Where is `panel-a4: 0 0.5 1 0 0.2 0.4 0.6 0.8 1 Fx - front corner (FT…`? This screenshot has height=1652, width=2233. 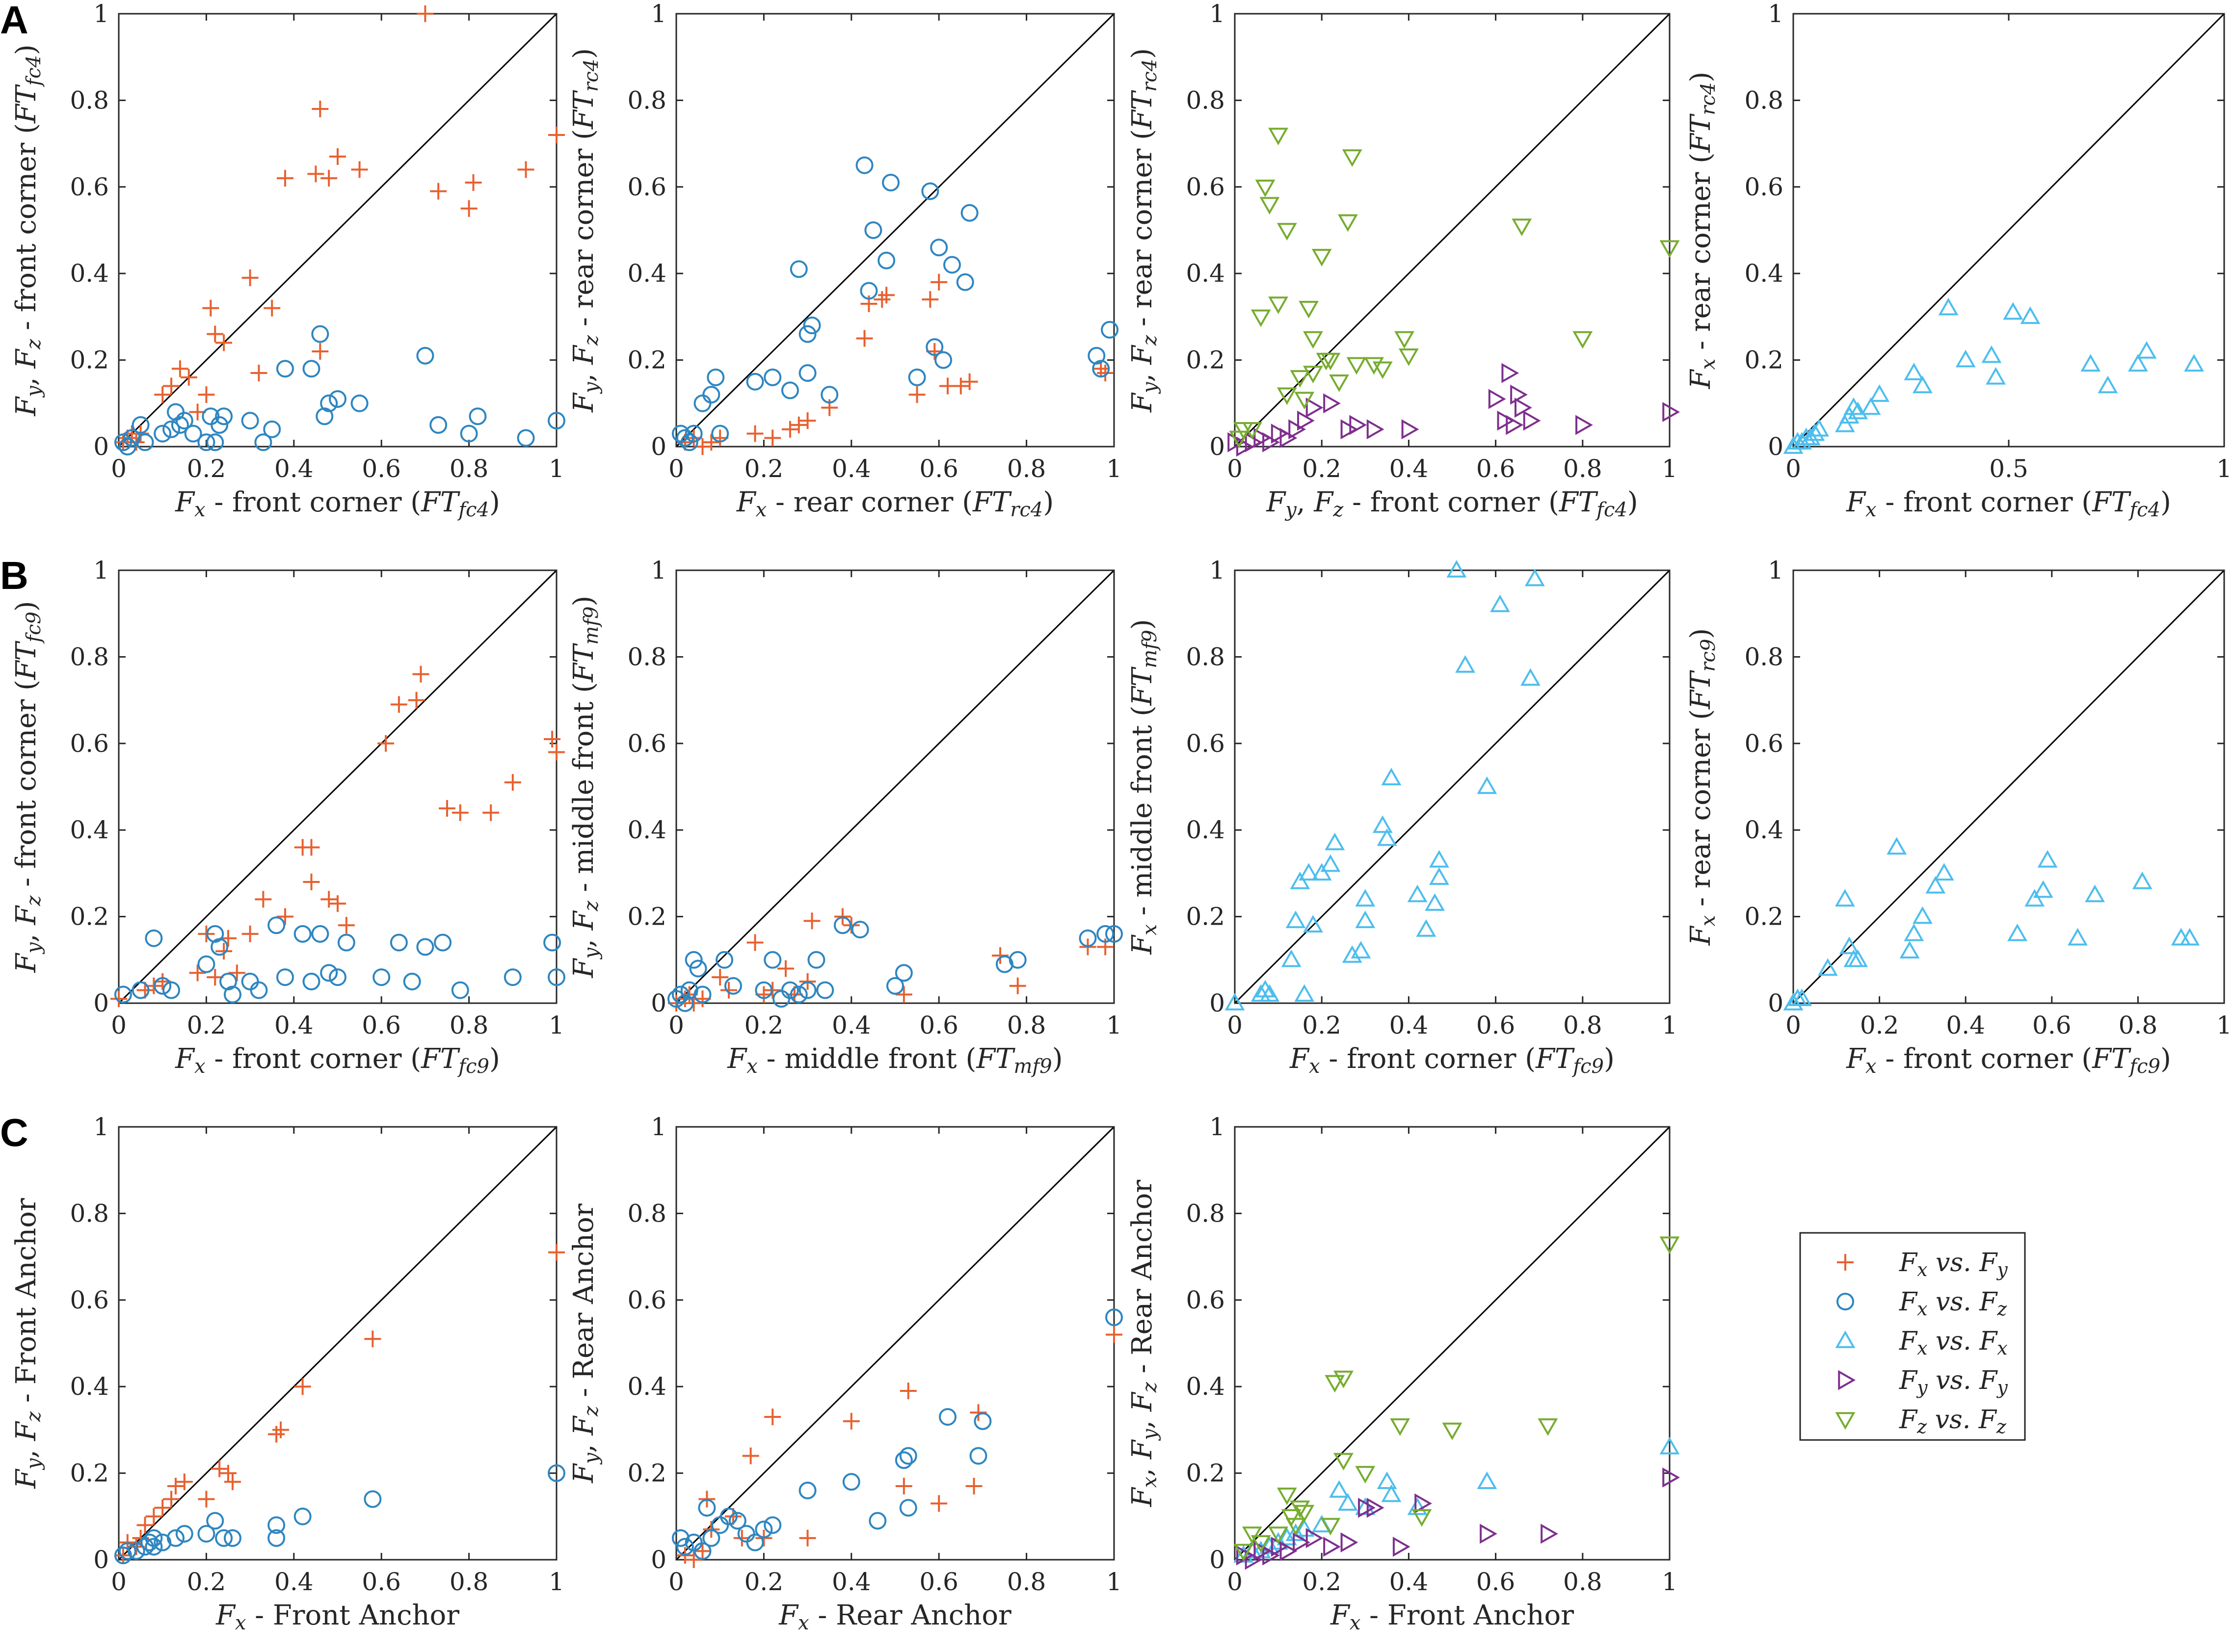
panel-a4: 0 0.5 1 0 0.2 0.4 0.6 0.8 1 Fx - front corner (FT… is located at coordinates (1959, 260).